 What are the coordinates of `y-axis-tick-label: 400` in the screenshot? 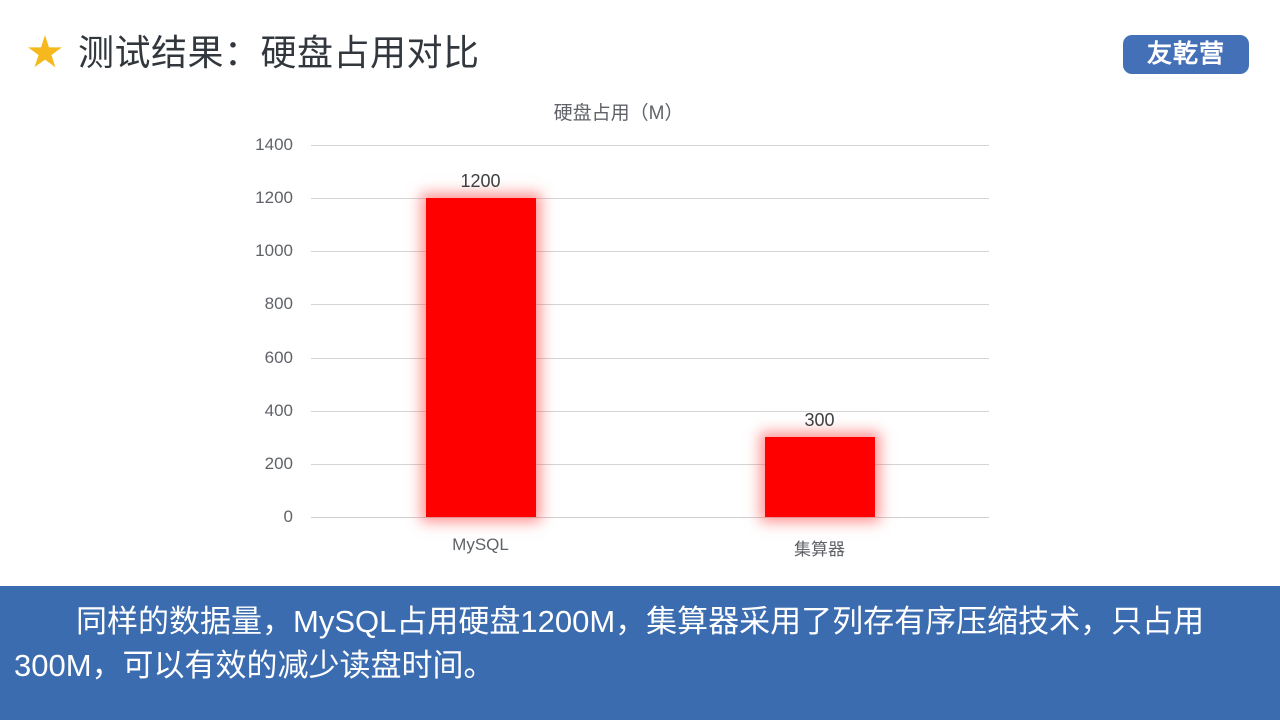 It's located at (278, 410).